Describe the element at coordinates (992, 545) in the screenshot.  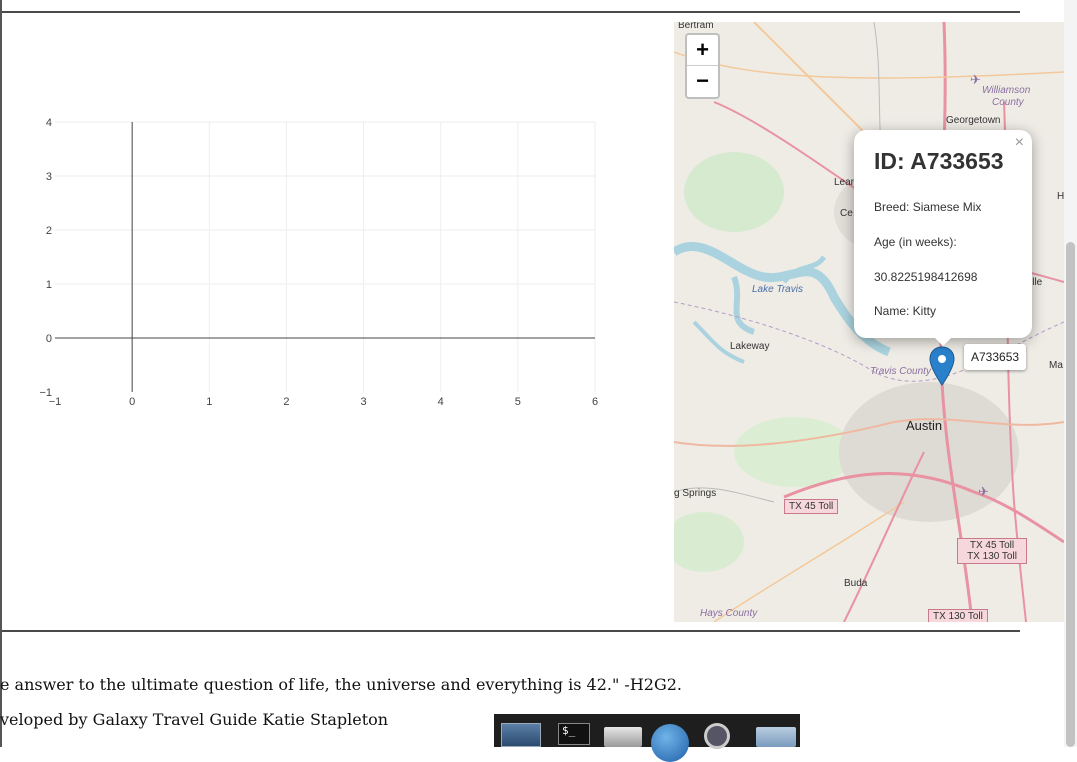
I see `road-shield-tx45-label: TX 45 Toll` at that location.